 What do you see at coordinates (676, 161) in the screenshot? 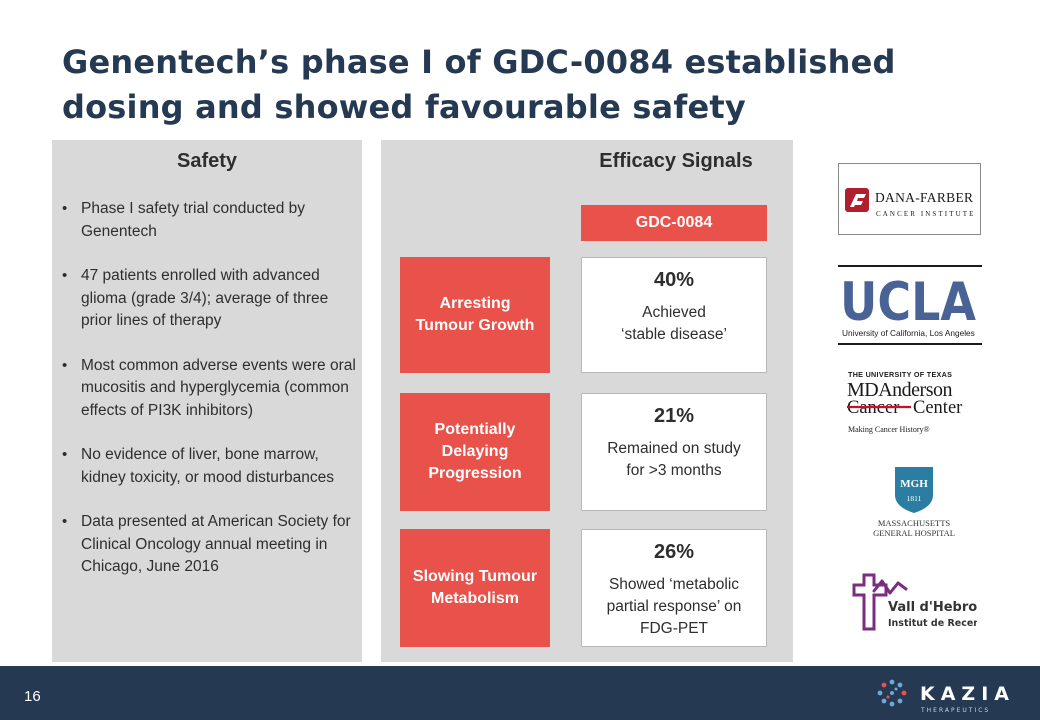
I see `efficacy-heading: Efficacy Signals` at bounding box center [676, 161].